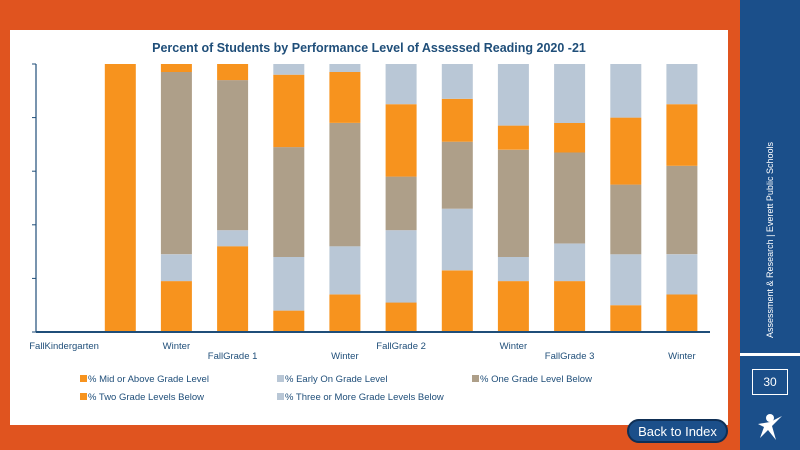 This screenshot has width=800, height=450. I want to click on back-to-index-button: Back to Index, so click(677, 431).